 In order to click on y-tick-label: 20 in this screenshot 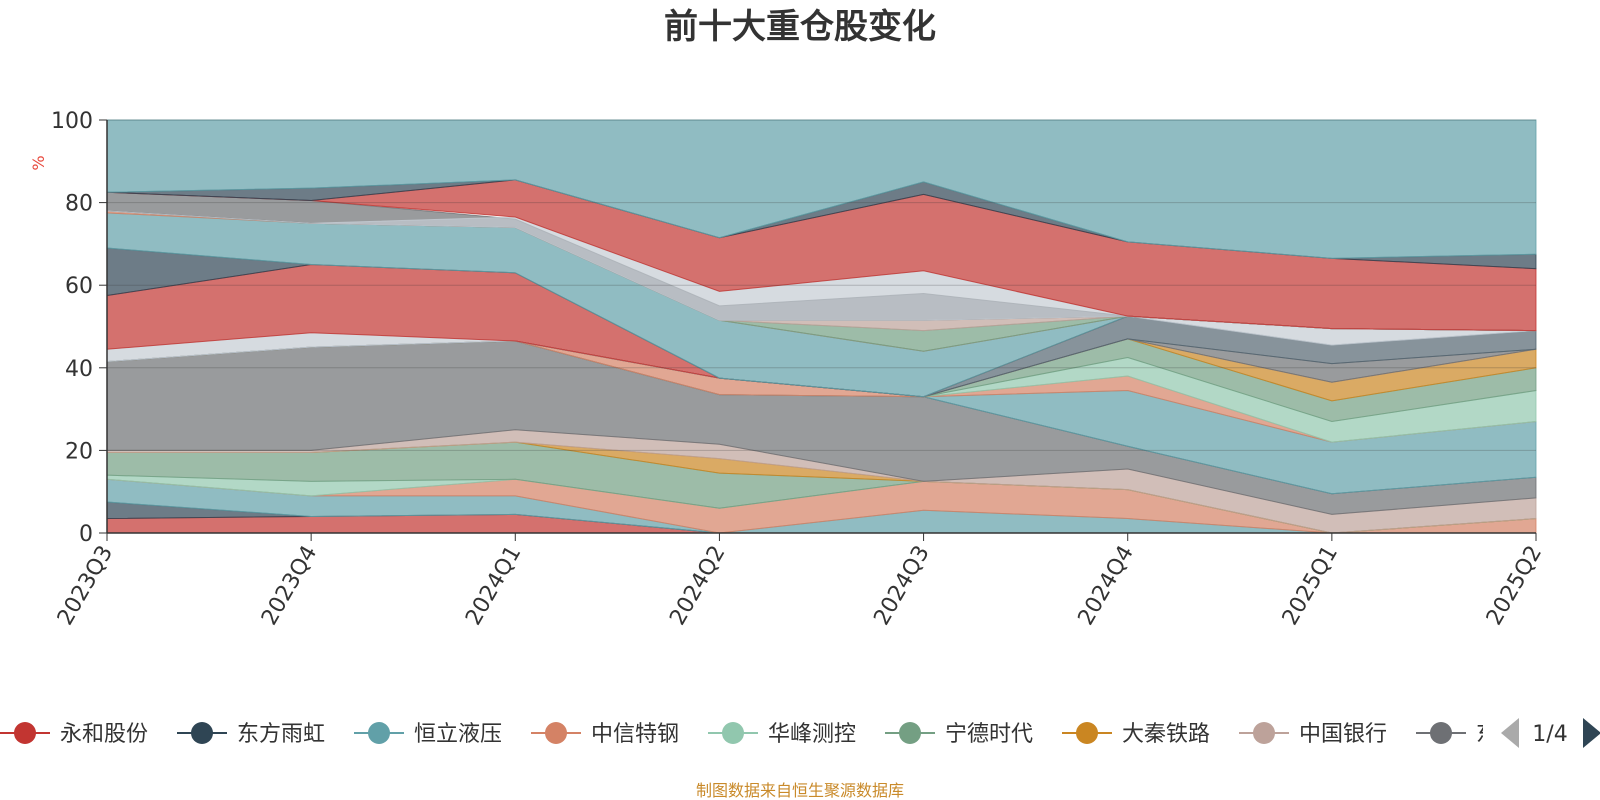, I will do `click(79, 451)`.